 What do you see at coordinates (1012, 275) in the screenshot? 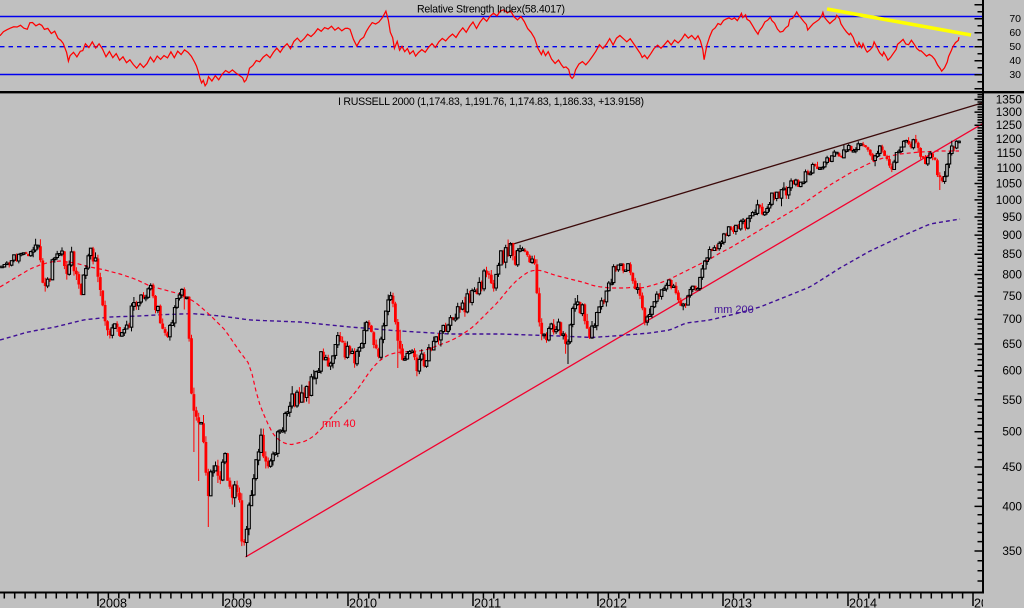
I see `svg-text: 800` at bounding box center [1012, 275].